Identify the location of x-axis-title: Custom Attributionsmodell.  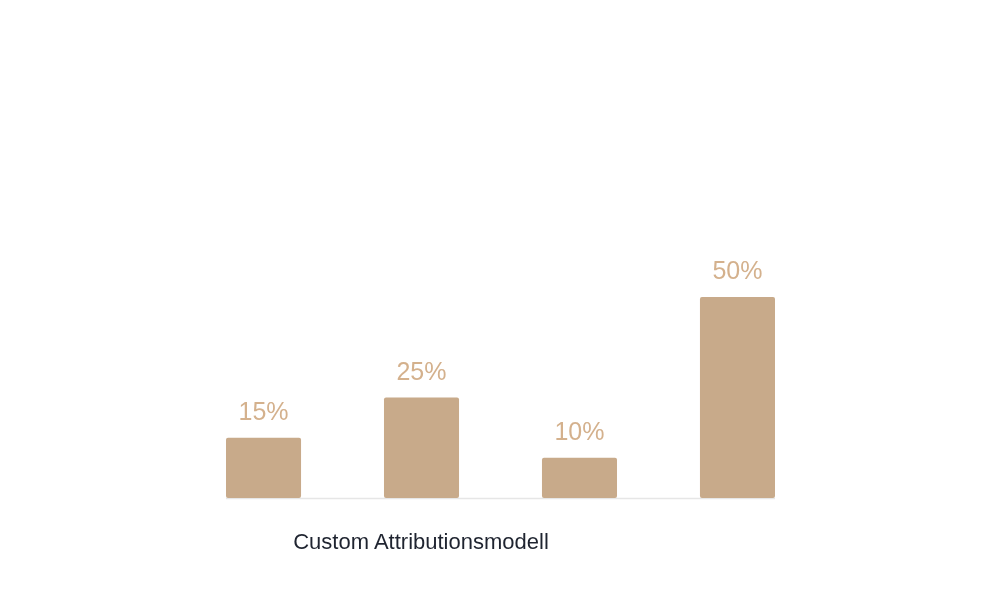
(421, 541).